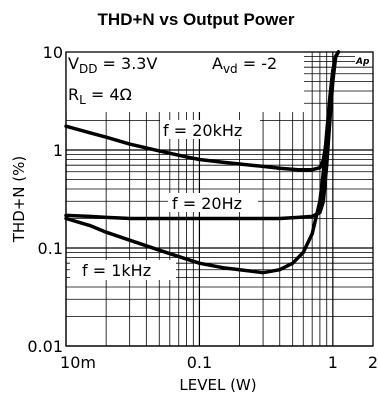  I want to click on y-tick-label: 0.01, so click(45, 346).